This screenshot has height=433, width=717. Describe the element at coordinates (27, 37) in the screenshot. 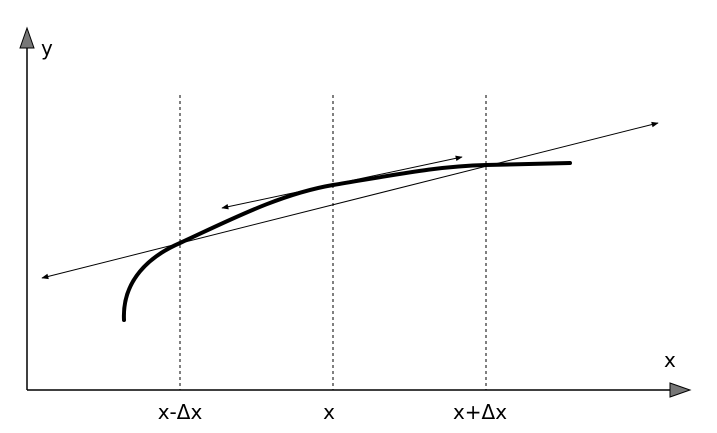

I see `y-axis-arrow` at that location.